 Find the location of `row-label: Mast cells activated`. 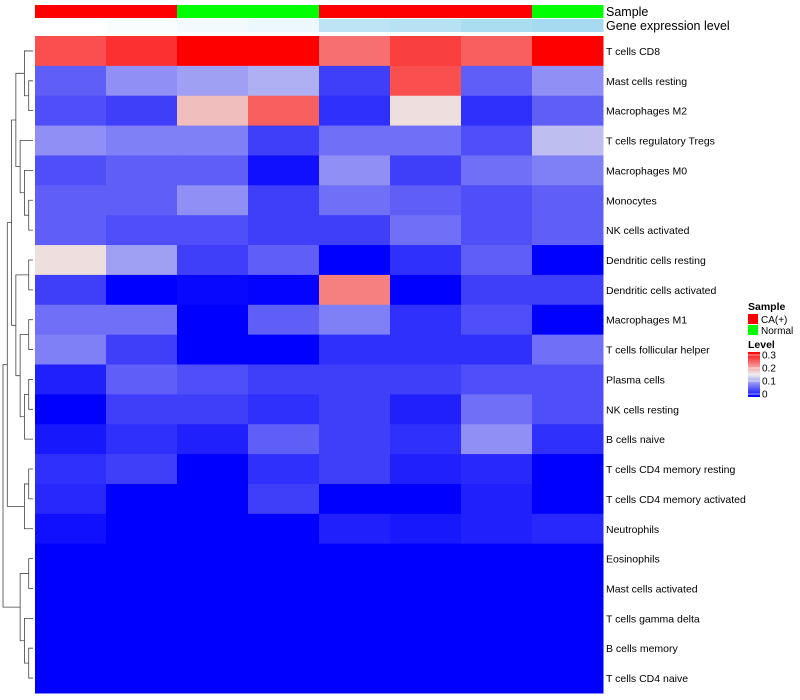

row-label: Mast cells activated is located at coordinates (652, 589).